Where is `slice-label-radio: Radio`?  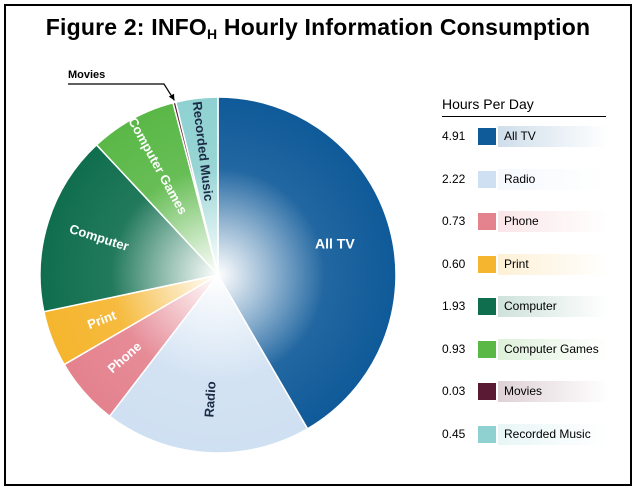
slice-label-radio: Radio is located at coordinates (209, 399).